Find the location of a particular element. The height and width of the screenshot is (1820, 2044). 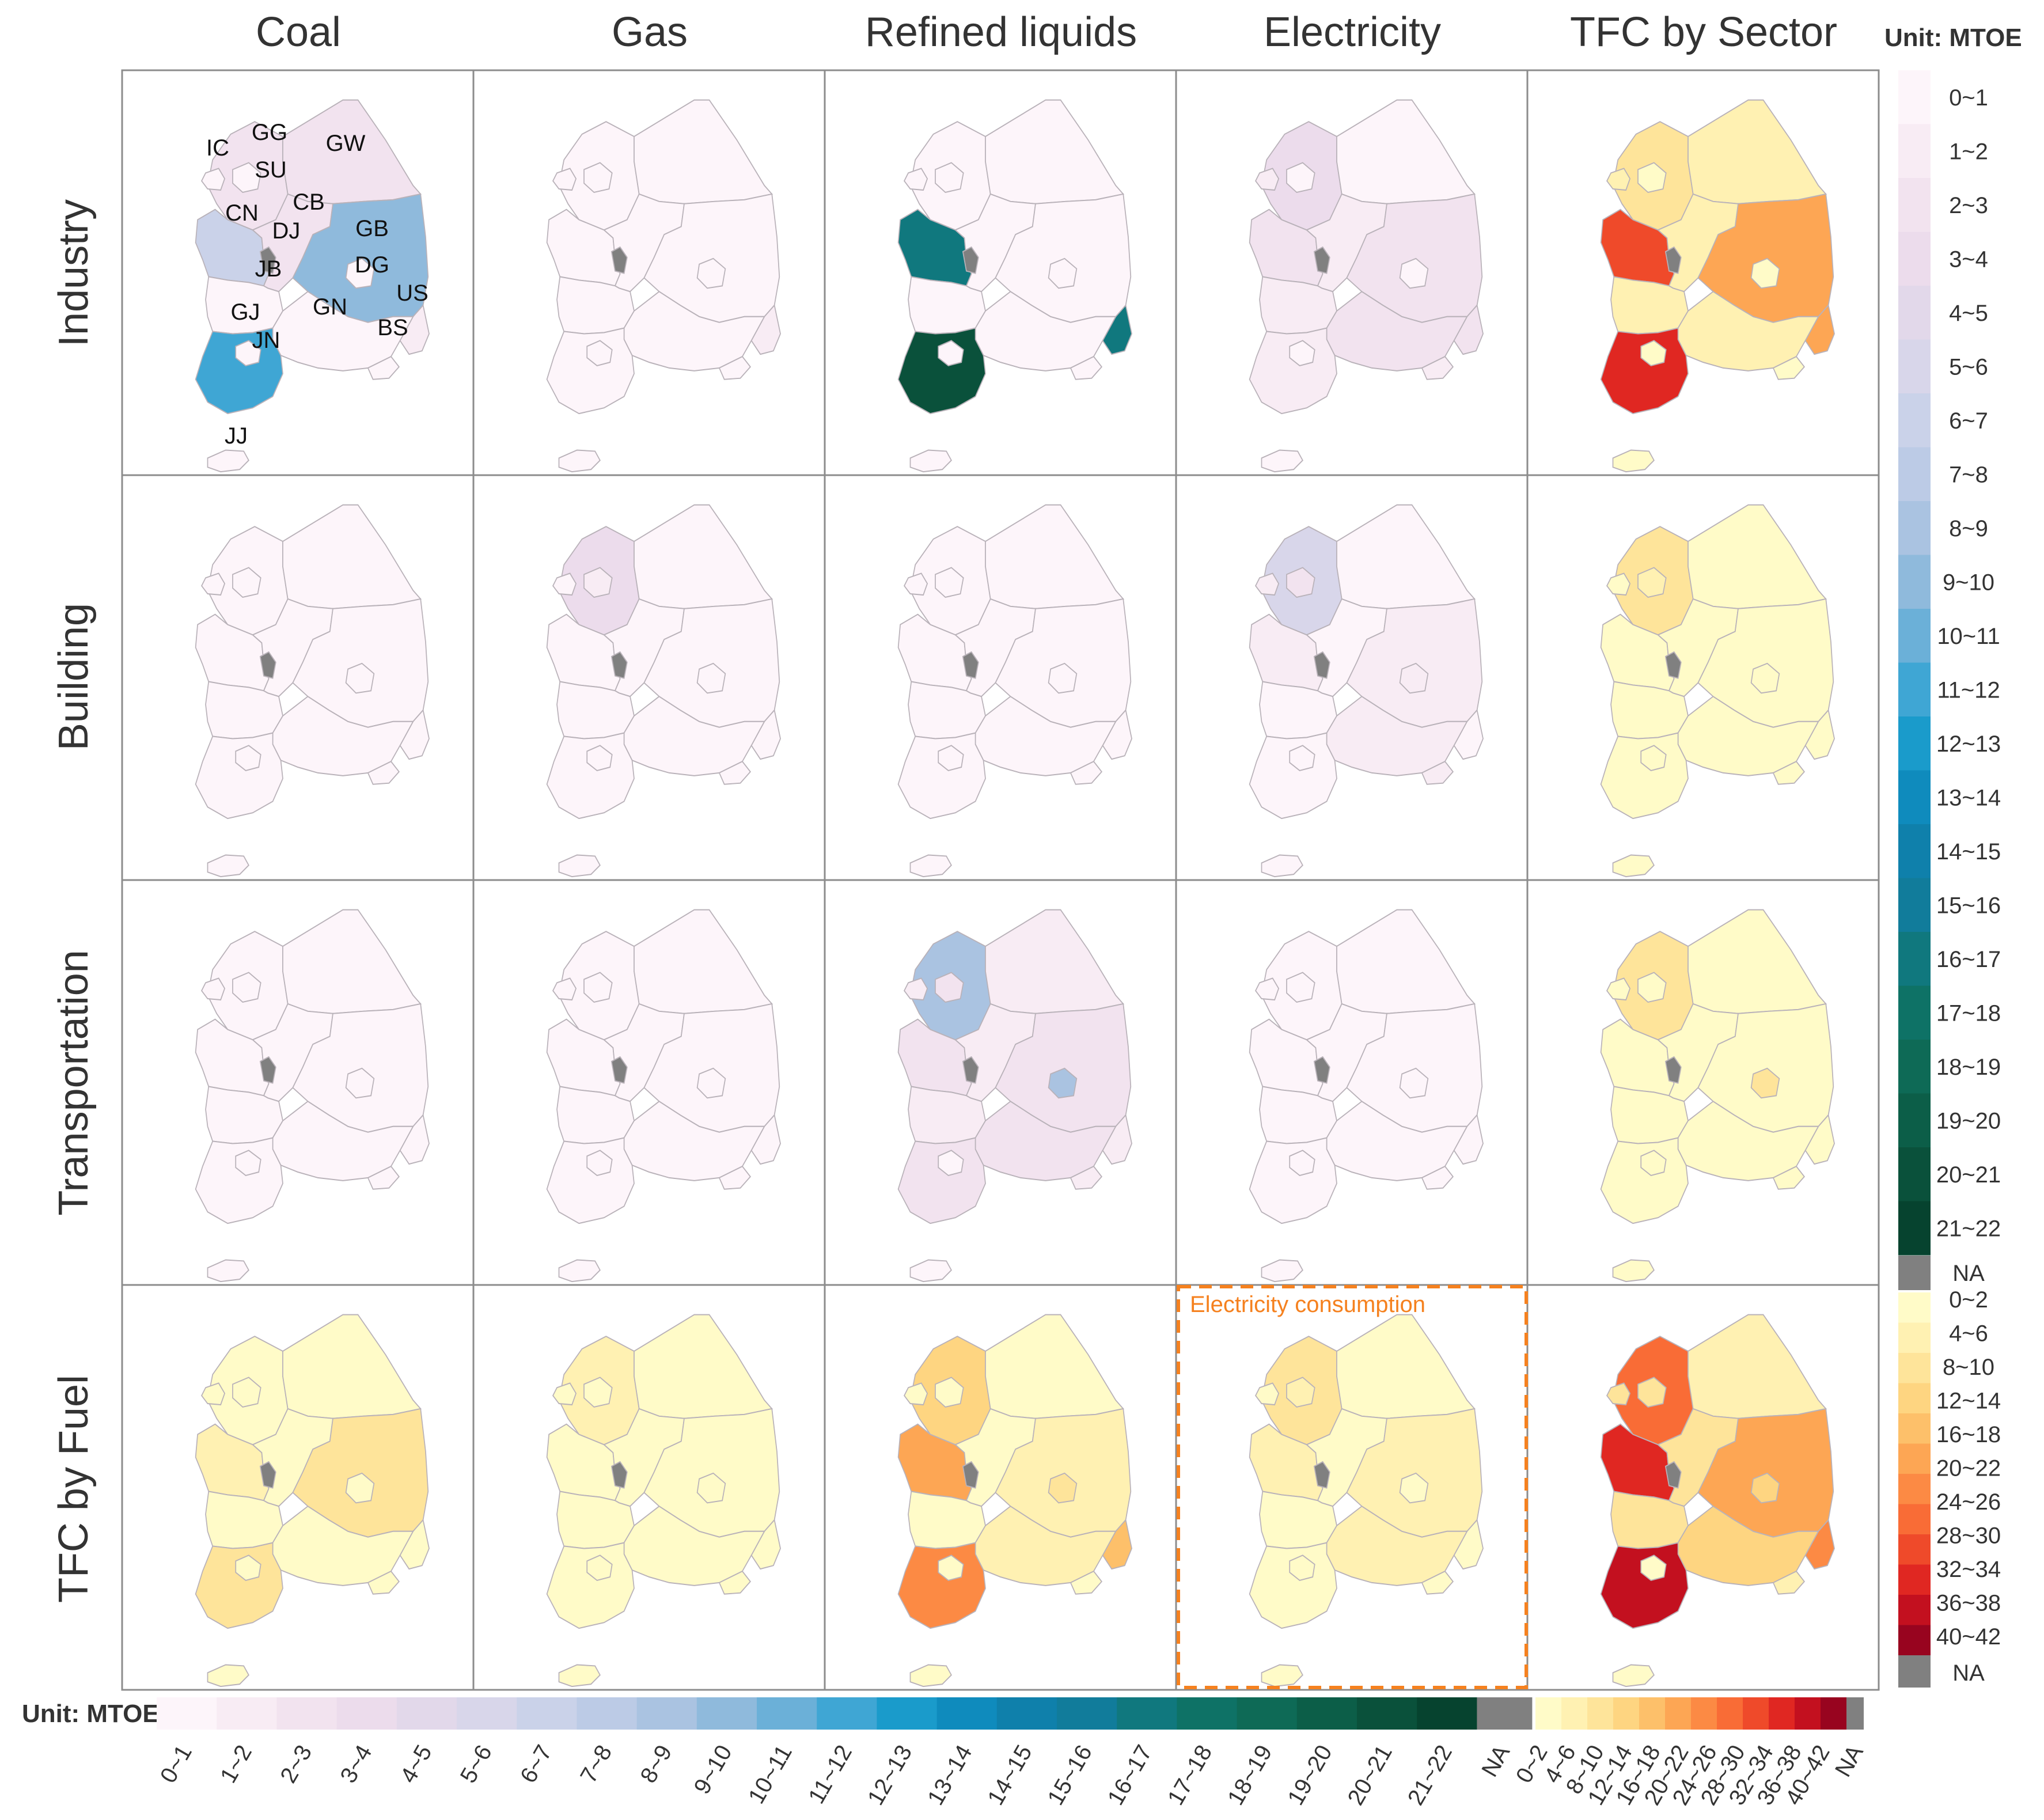

region-label-dj: DJ is located at coordinates (286, 231).